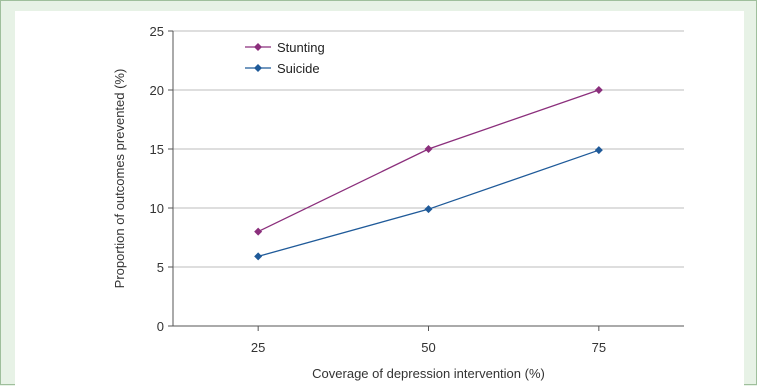  I want to click on y-tick-label: 15, so click(157, 149).